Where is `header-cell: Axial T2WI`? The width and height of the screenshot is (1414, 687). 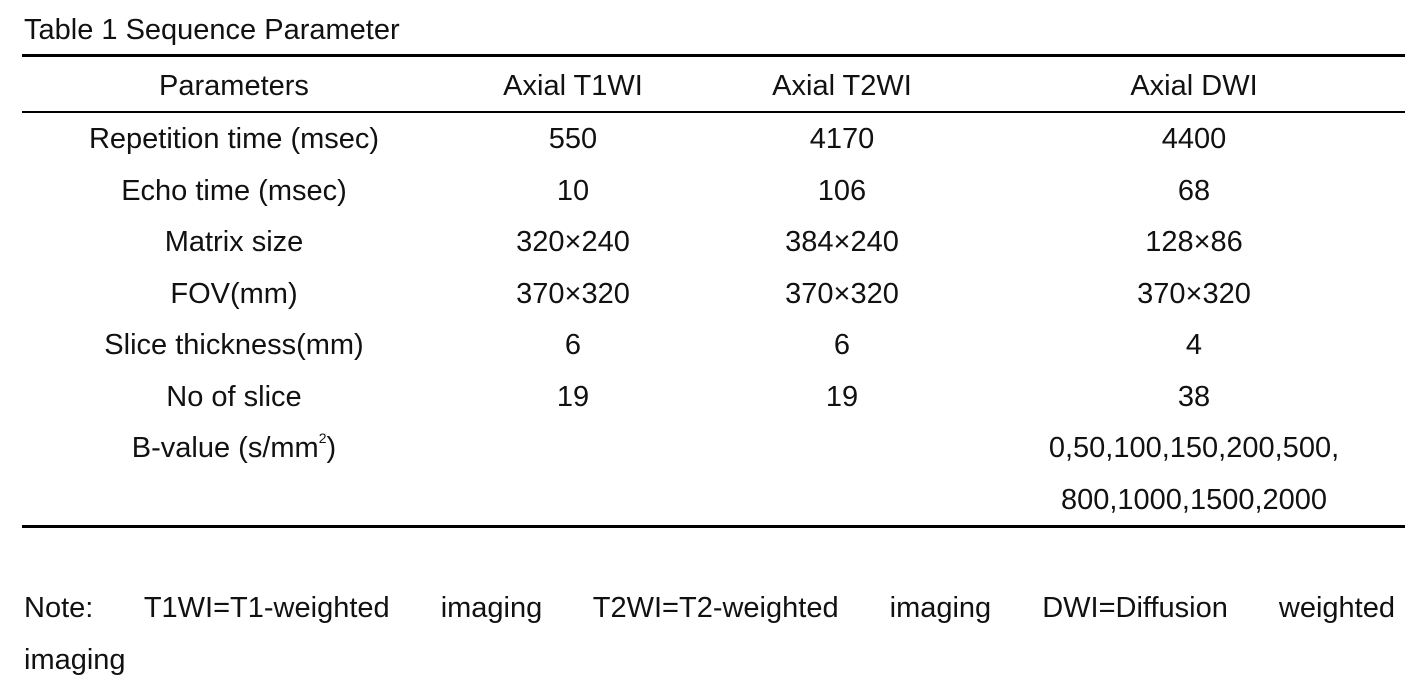
header-cell: Axial T2WI is located at coordinates (842, 86).